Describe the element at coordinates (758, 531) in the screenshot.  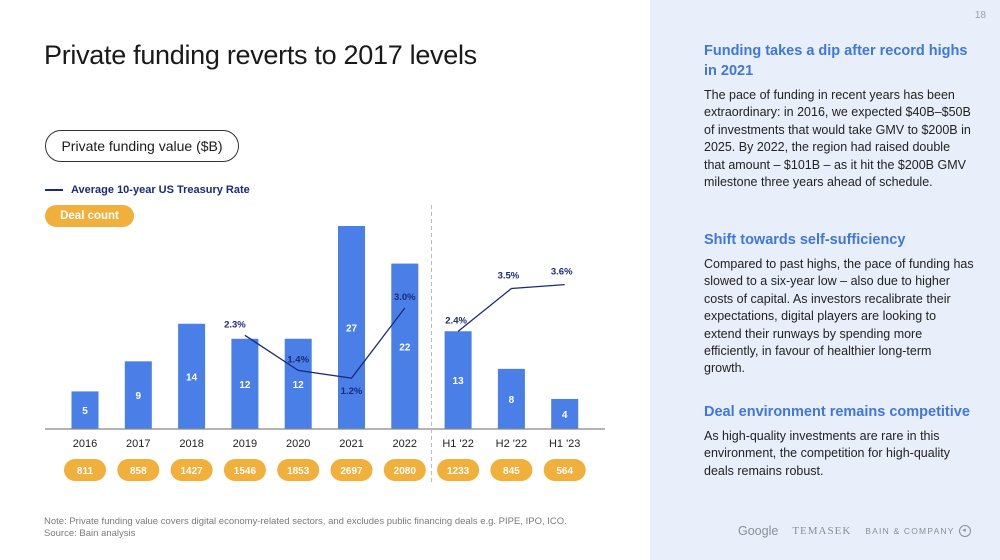
I see `google-logo: Google` at that location.